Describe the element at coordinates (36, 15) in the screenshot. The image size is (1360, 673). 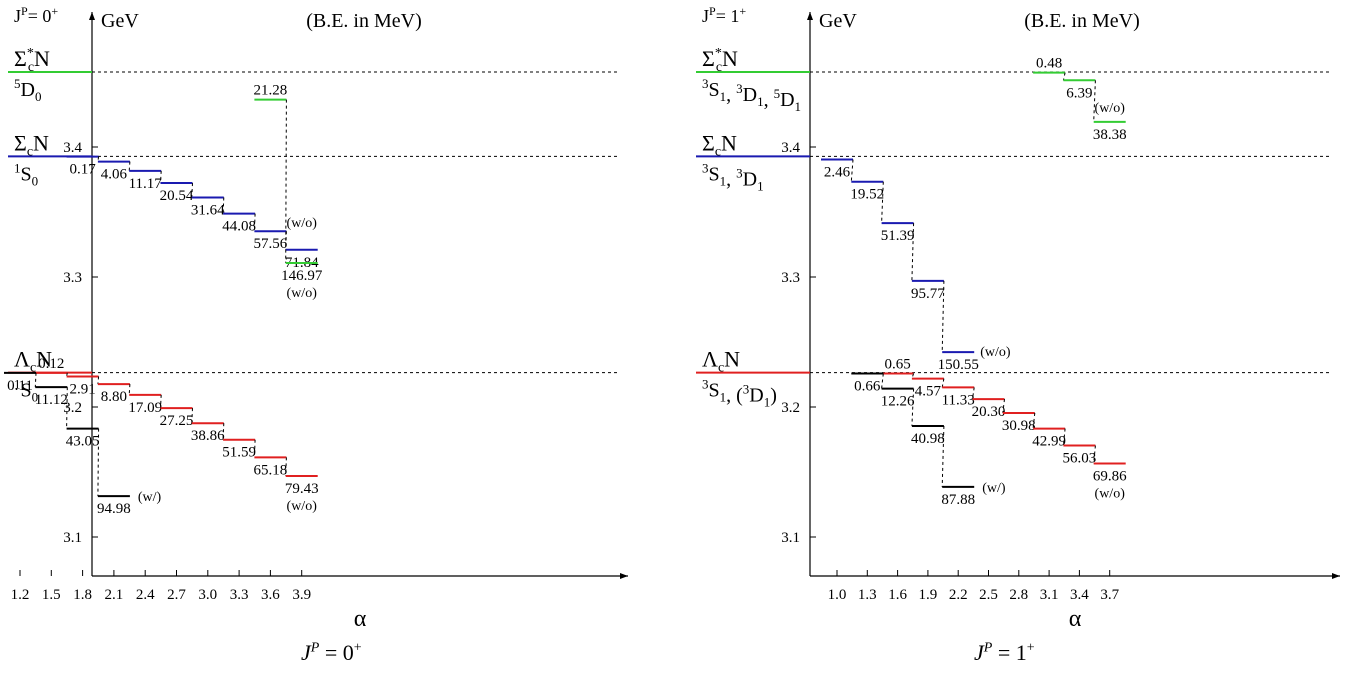
I see `jp-label-left: JP= 0+` at that location.